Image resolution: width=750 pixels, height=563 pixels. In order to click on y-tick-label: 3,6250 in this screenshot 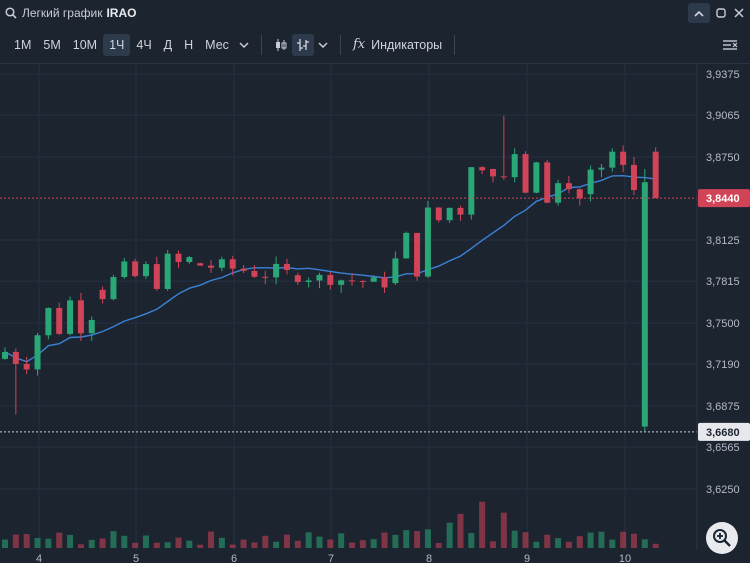, I will do `click(723, 490)`.